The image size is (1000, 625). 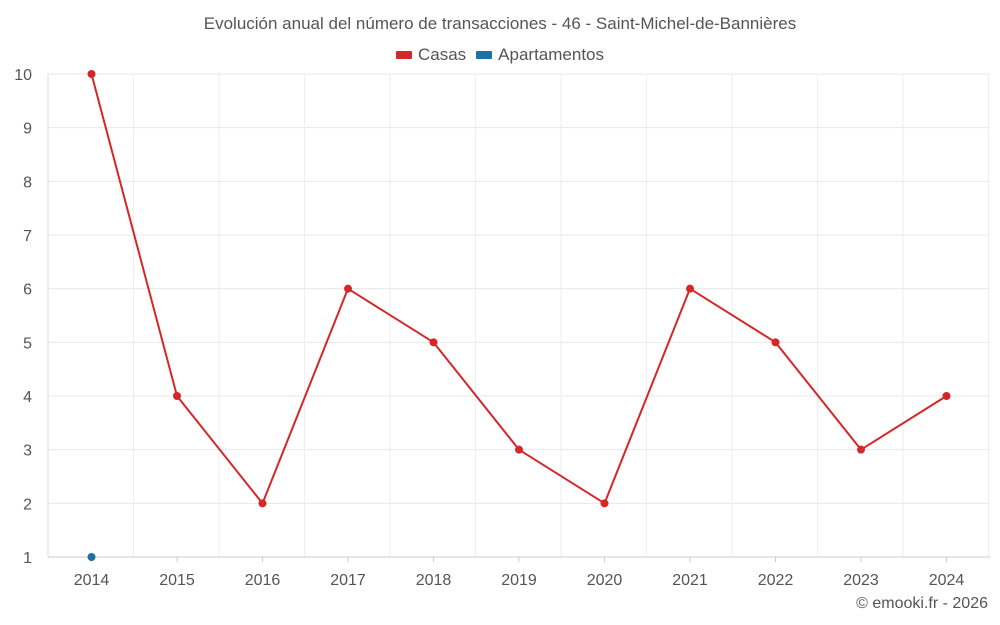 I want to click on data-point-casas-2015, so click(x=177, y=396).